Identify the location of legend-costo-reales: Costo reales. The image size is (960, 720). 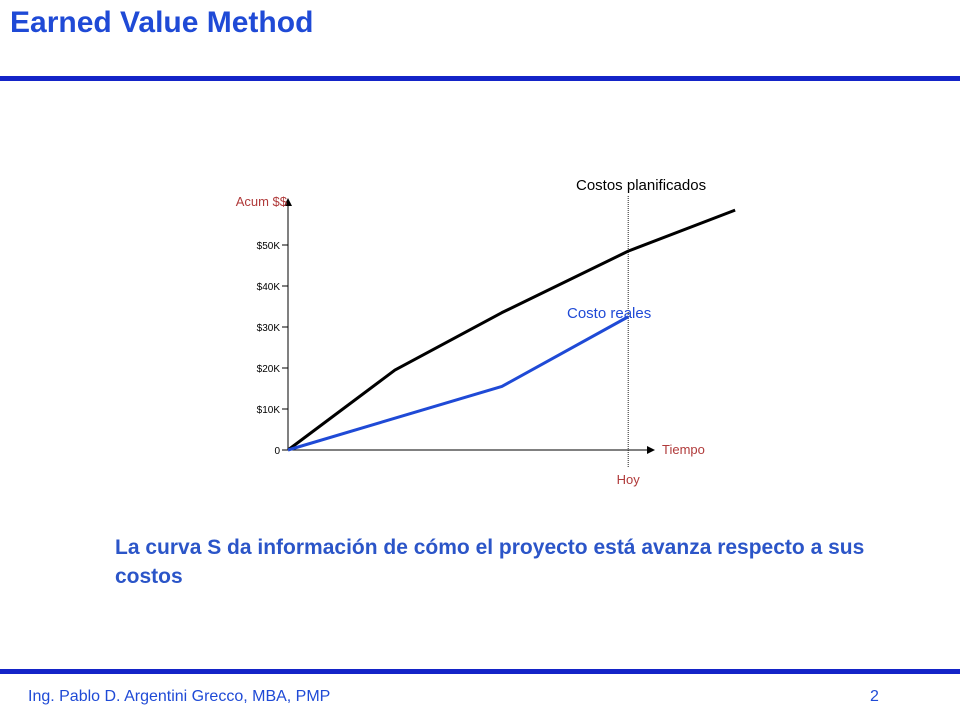
(609, 313).